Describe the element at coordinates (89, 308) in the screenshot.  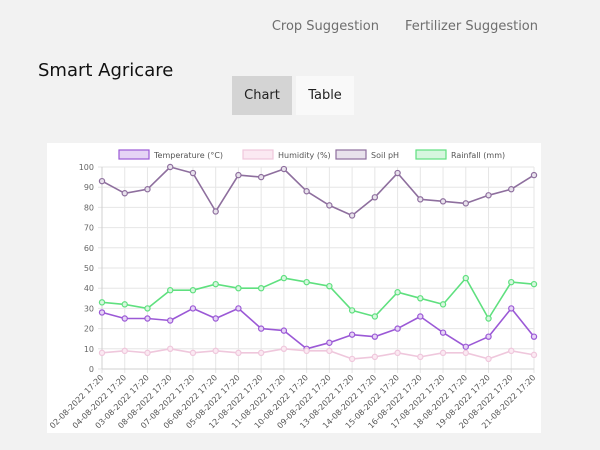
I see `y-tick-label: 30` at that location.